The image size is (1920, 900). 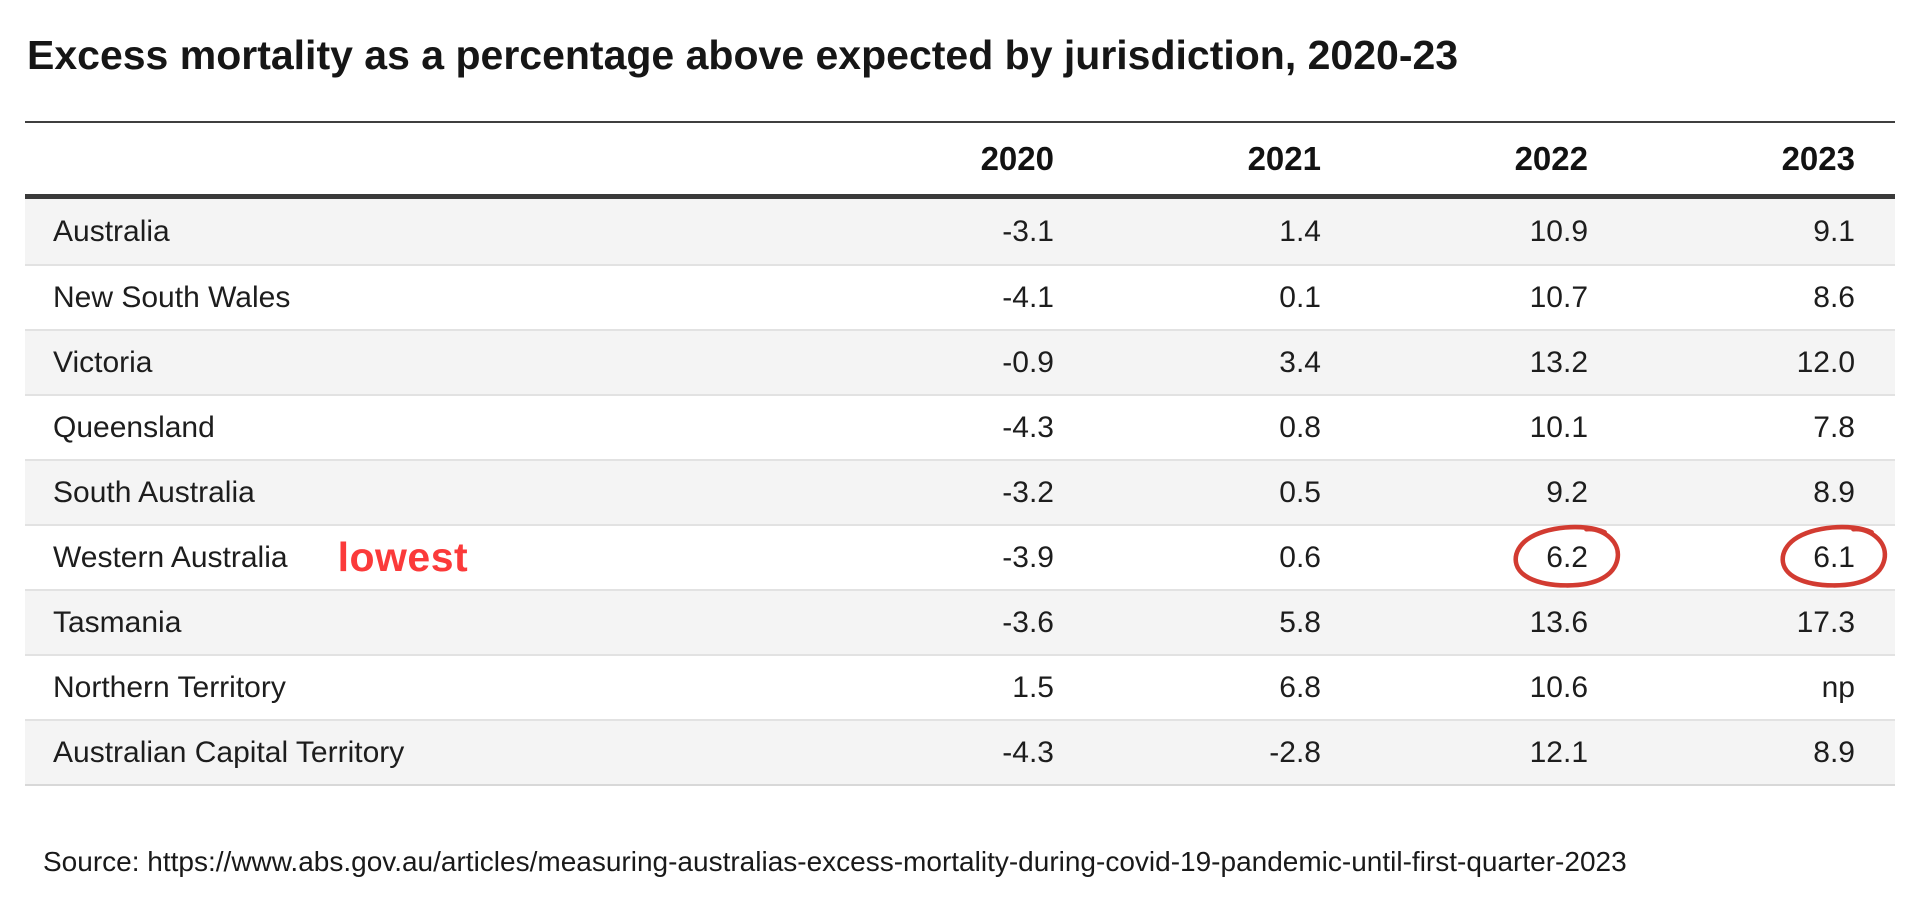 I want to click on table-row: Queensland -4.3 0.8 10.1 7.8, so click(x=960, y=426).